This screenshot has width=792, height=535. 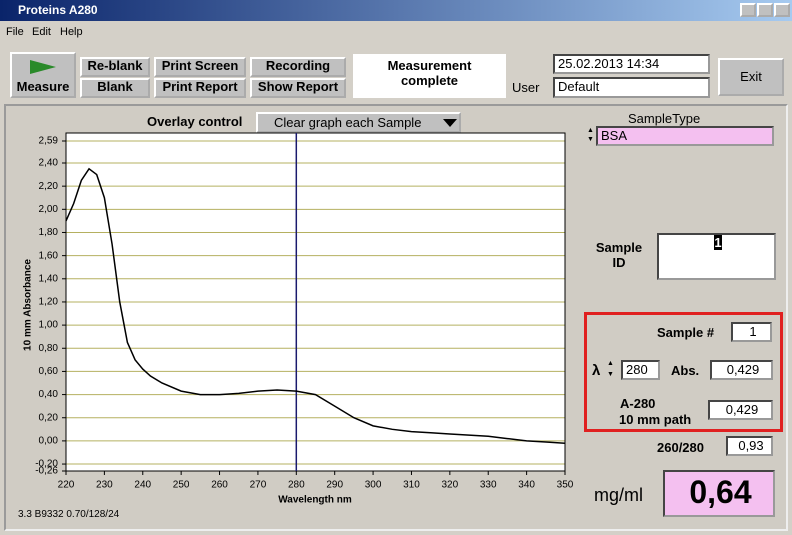 I want to click on close, so click(x=782, y=10).